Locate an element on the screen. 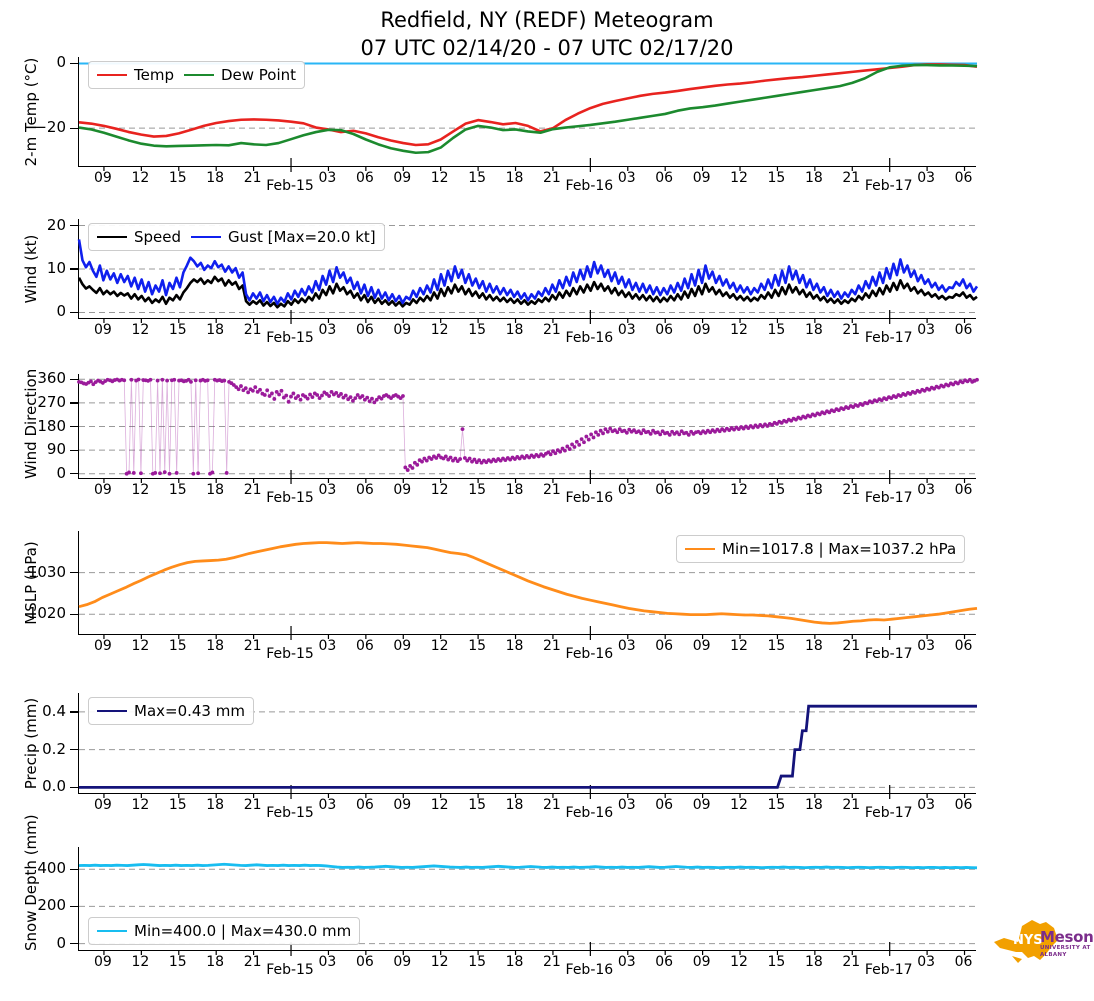  legend-item: Speed is located at coordinates (139, 237).